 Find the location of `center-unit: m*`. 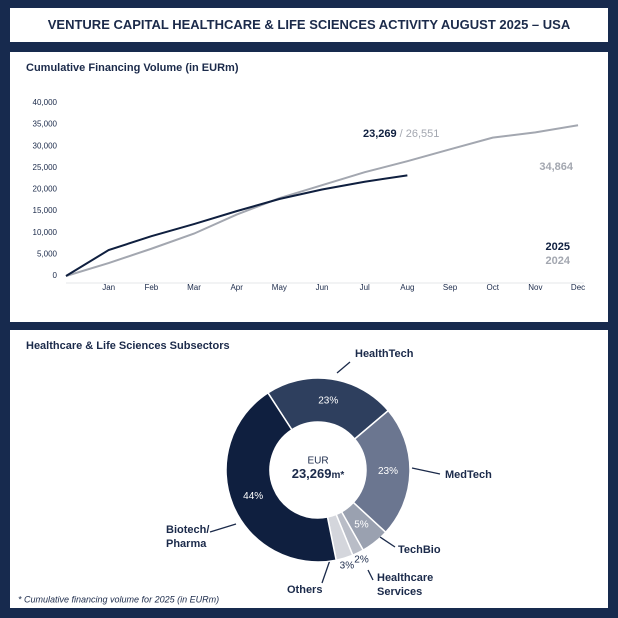

center-unit: m* is located at coordinates (337, 475).